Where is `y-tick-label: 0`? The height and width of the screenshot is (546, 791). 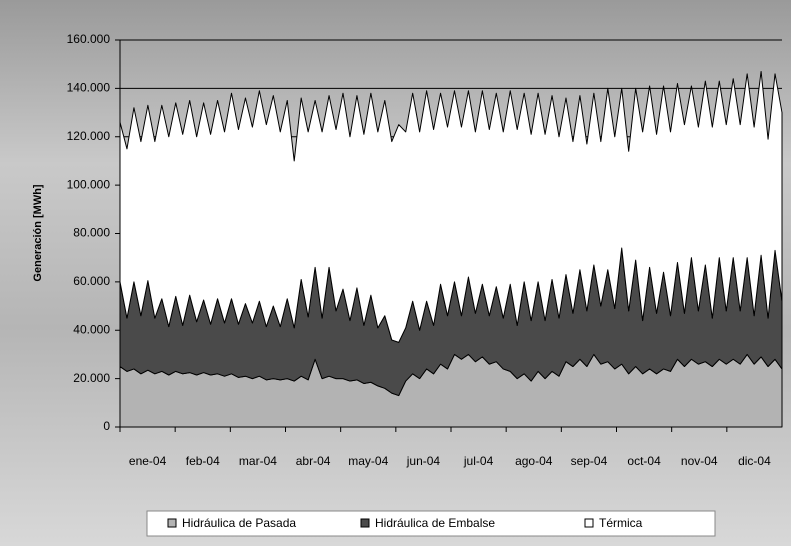 y-tick-label: 0 is located at coordinates (106, 426).